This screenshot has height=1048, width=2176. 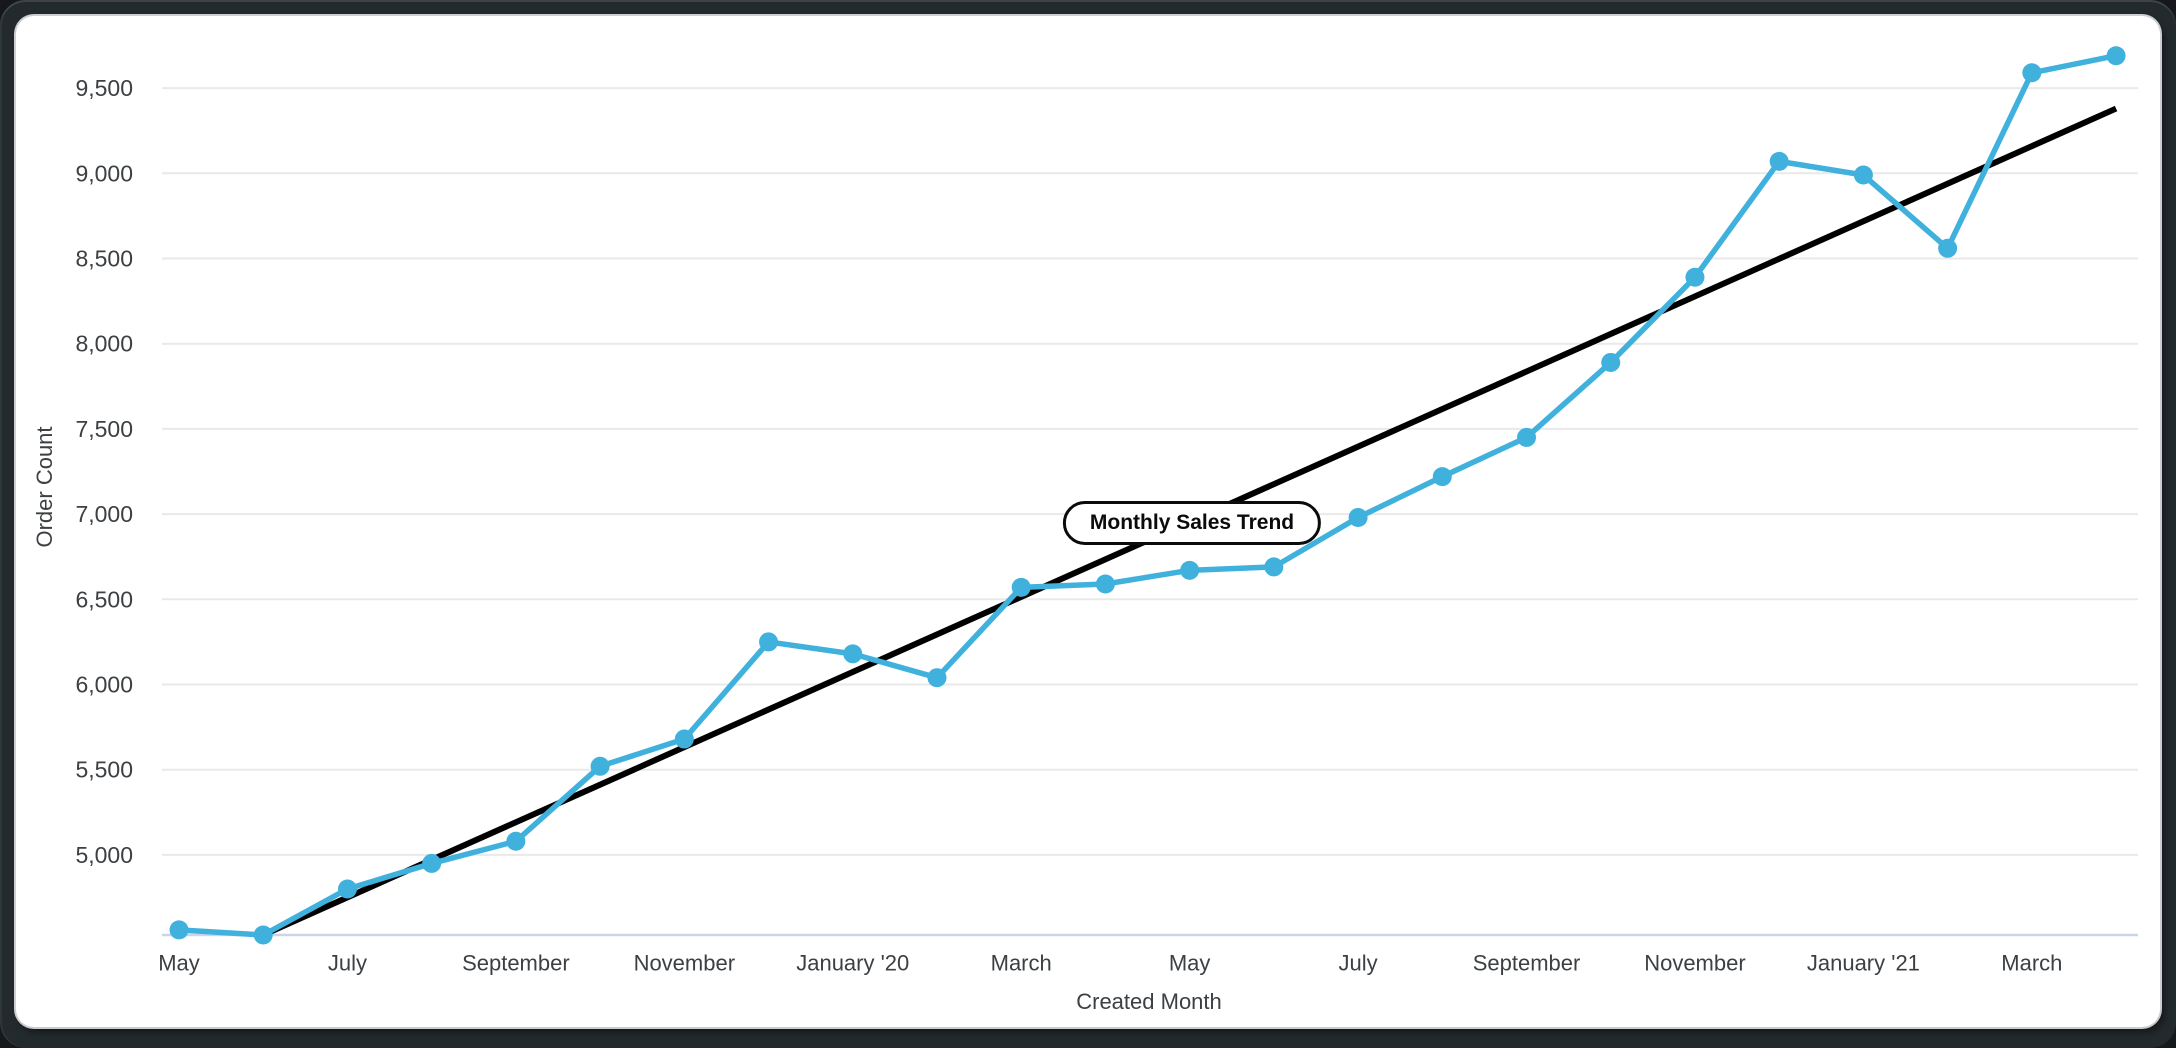 I want to click on y-tick-label: 6,500, so click(x=104, y=599).